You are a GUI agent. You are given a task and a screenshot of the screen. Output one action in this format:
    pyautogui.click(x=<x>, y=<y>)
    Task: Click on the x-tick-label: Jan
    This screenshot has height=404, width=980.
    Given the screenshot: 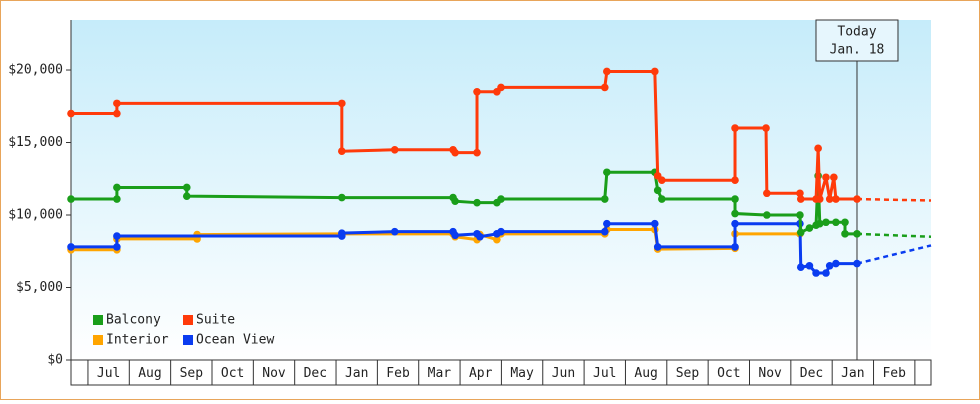 What is the action you would take?
    pyautogui.click(x=356, y=373)
    